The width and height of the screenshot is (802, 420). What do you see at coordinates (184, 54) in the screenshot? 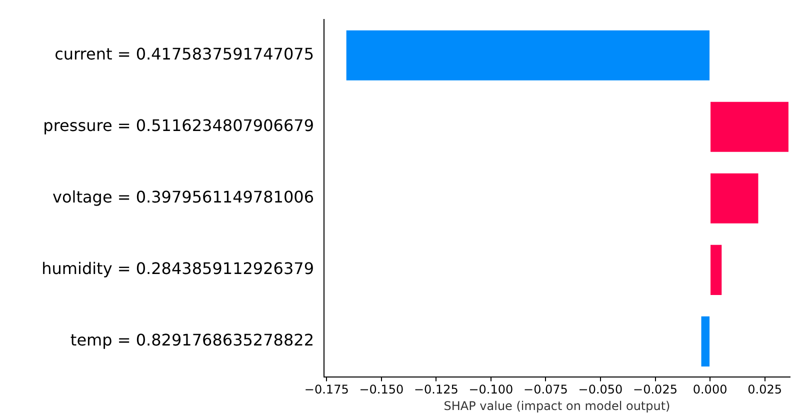
I see `y-tick-label: current = 0.4175837591747075` at bounding box center [184, 54].